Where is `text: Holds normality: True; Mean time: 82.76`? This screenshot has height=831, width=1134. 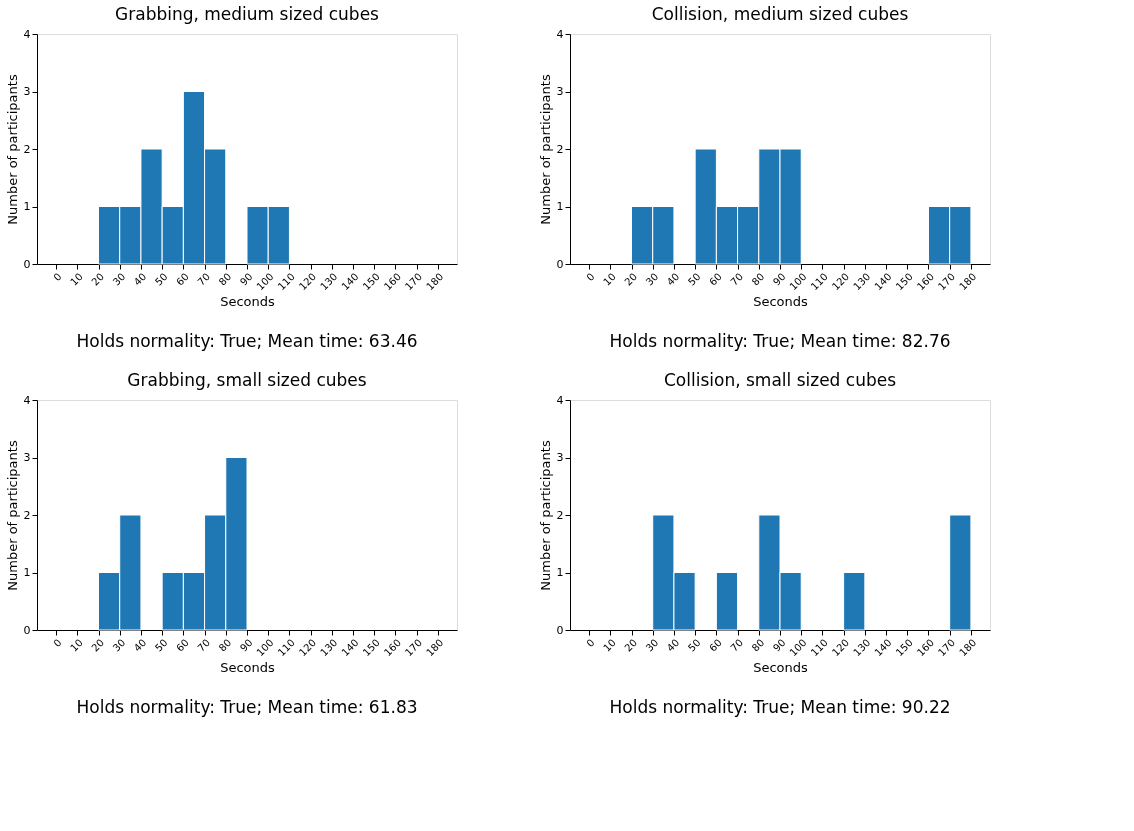
text: Holds normality: True; Mean time: 82.76 is located at coordinates (780, 341).